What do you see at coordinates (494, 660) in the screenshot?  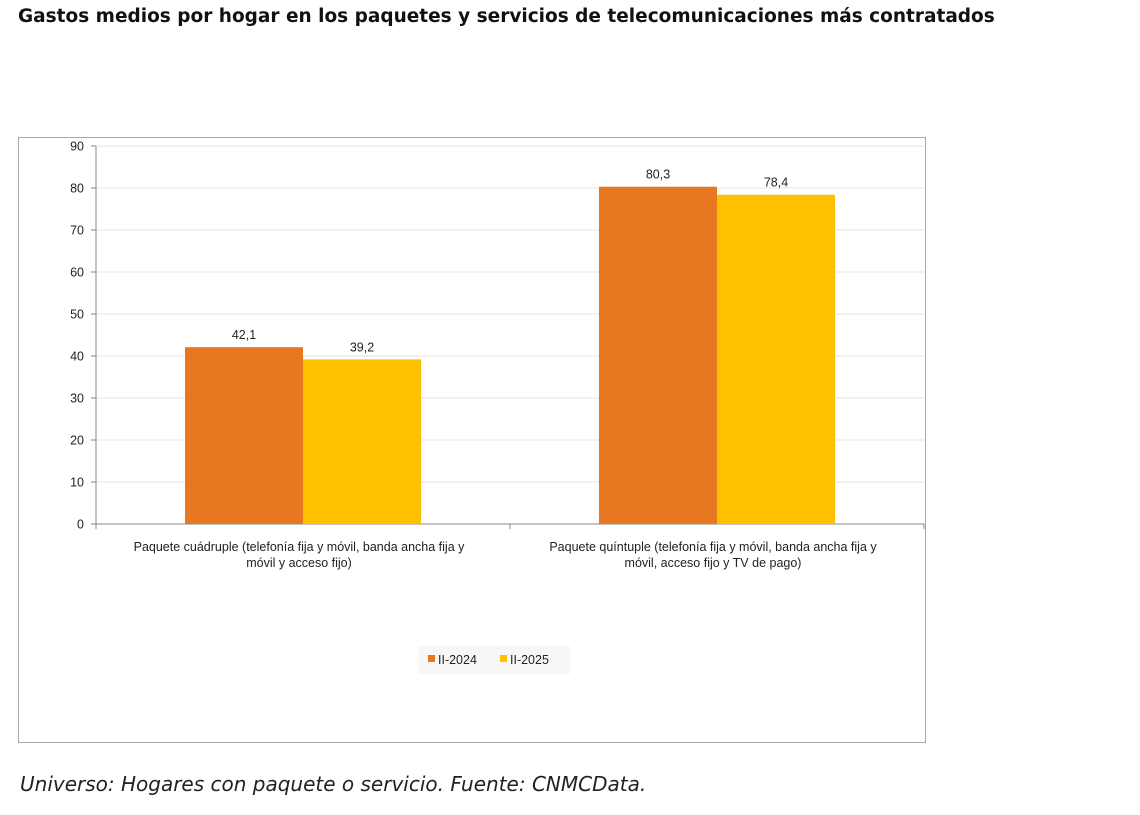 I see `legend-box` at bounding box center [494, 660].